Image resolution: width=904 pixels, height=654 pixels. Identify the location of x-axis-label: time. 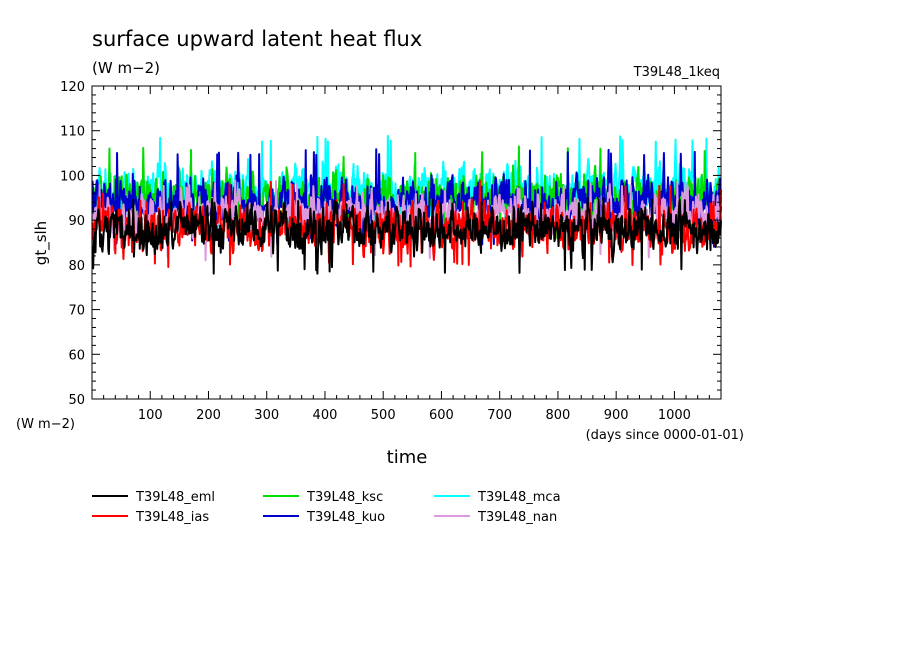
(407, 457).